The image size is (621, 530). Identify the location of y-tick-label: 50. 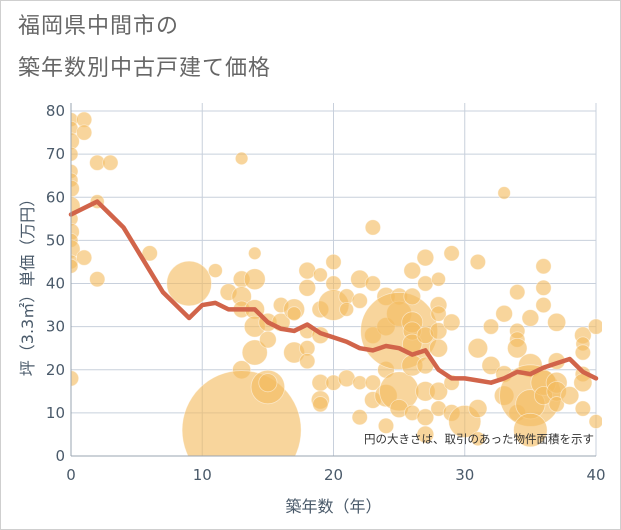
(55, 240).